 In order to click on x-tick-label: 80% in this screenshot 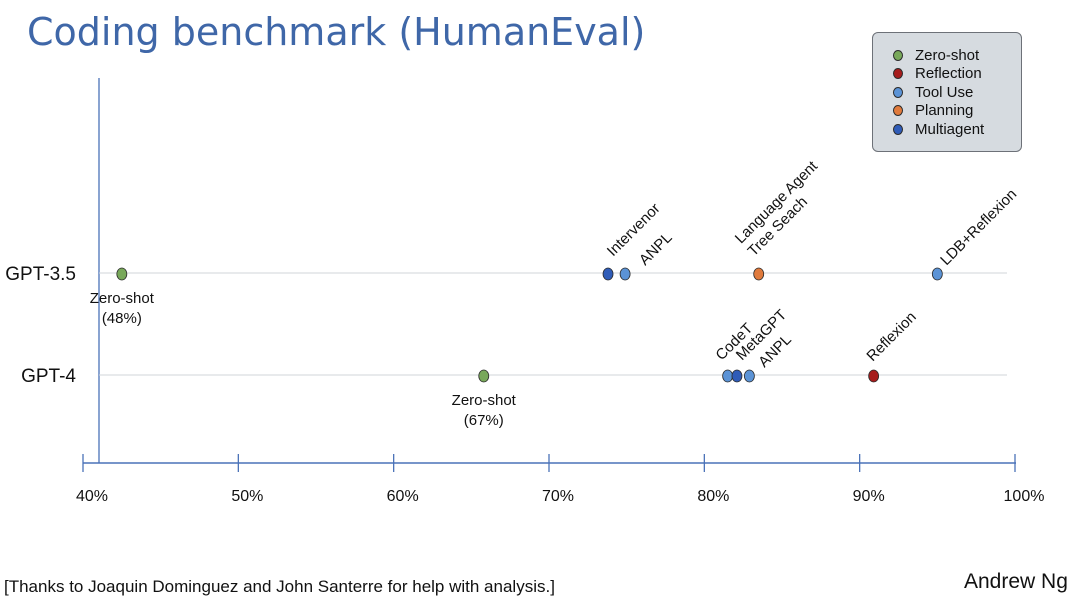, I will do `click(713, 496)`.